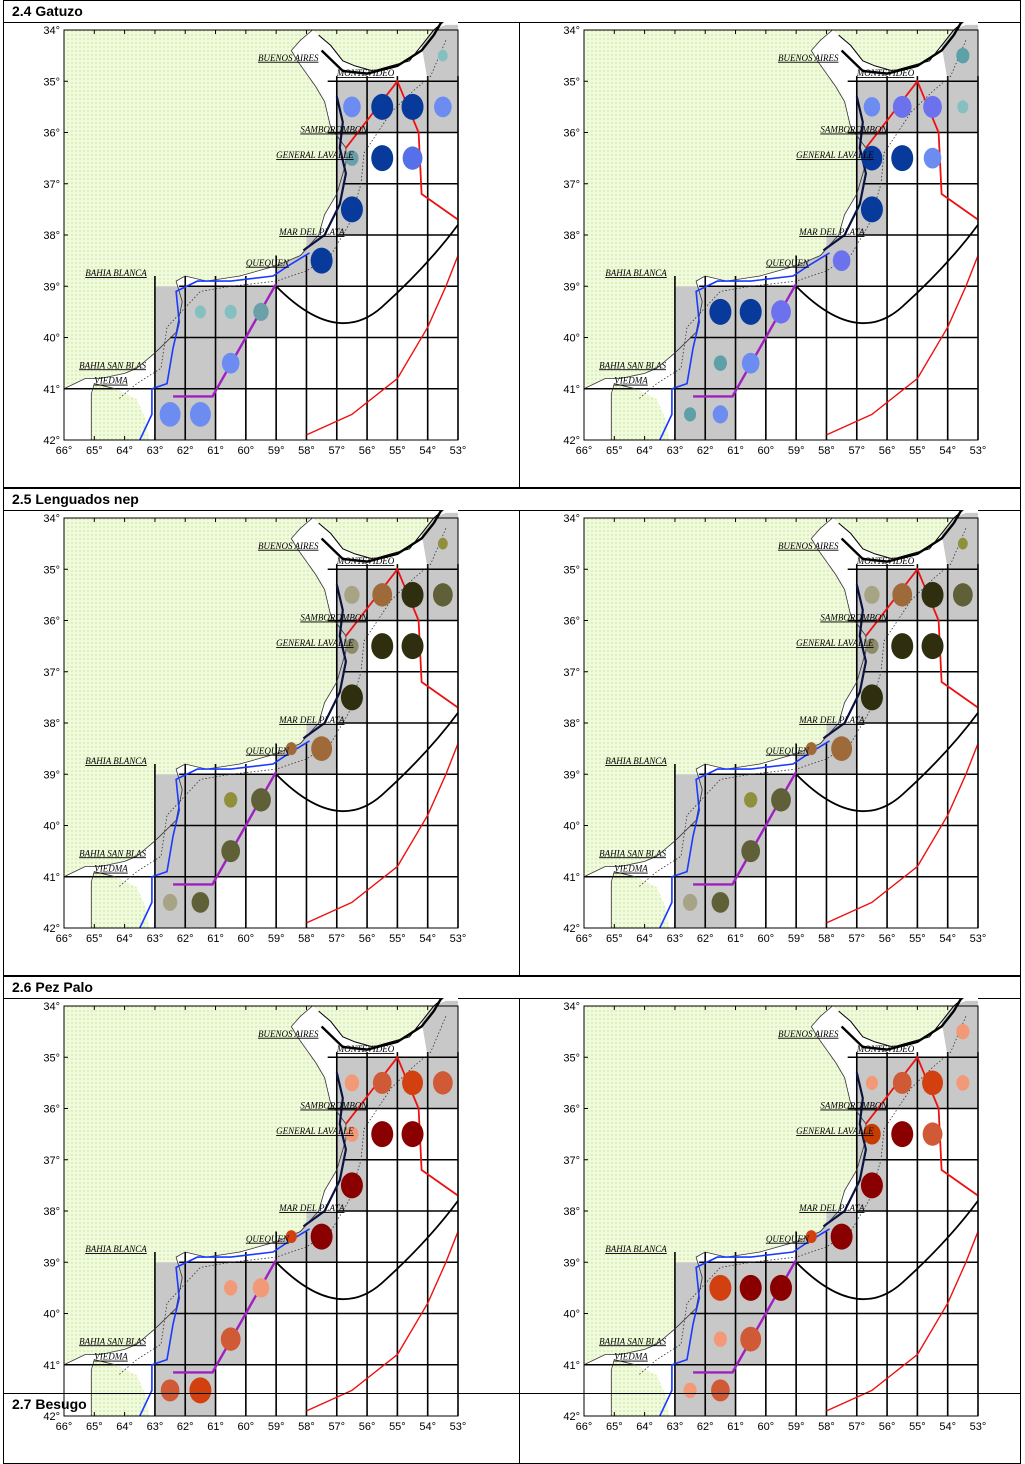  Describe the element at coordinates (116, 761) in the screenshot. I see `place-label: BAHIA BLANCA` at that location.